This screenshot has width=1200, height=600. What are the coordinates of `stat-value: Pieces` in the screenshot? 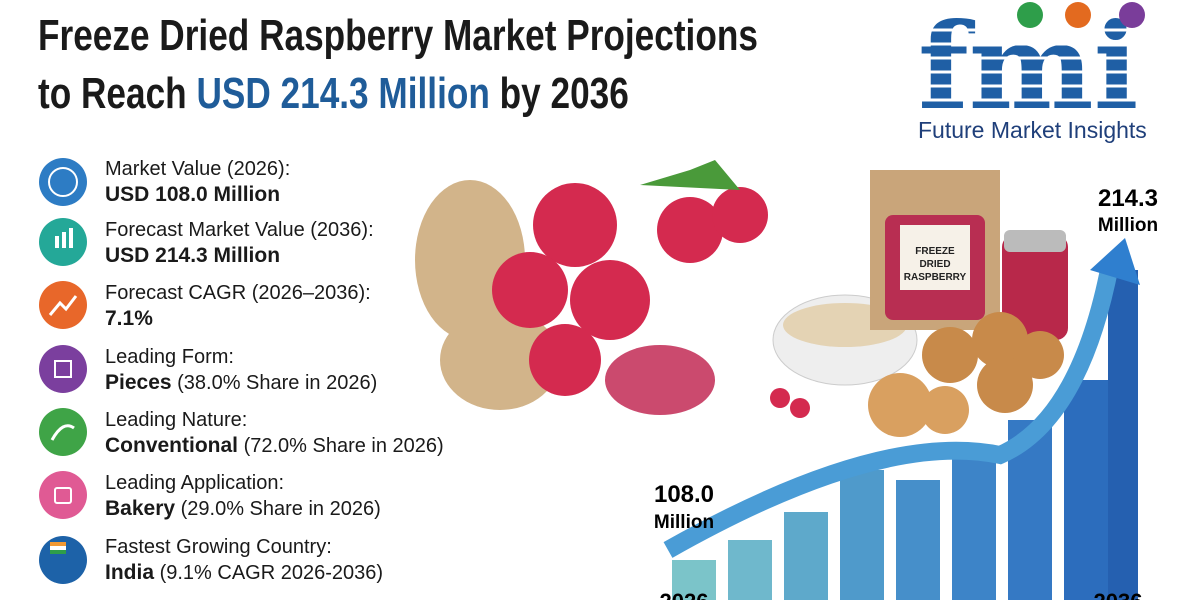 It's located at (138, 382).